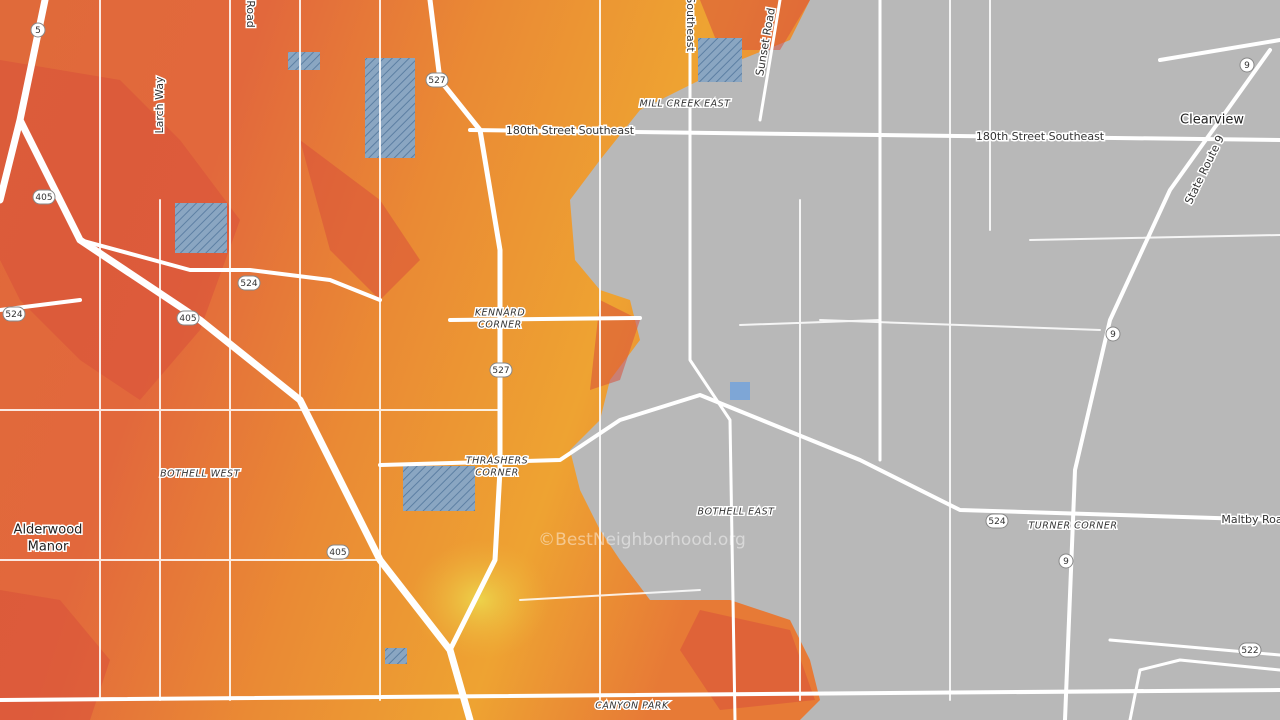  I want to click on shield-label: 522, so click(1249, 651).